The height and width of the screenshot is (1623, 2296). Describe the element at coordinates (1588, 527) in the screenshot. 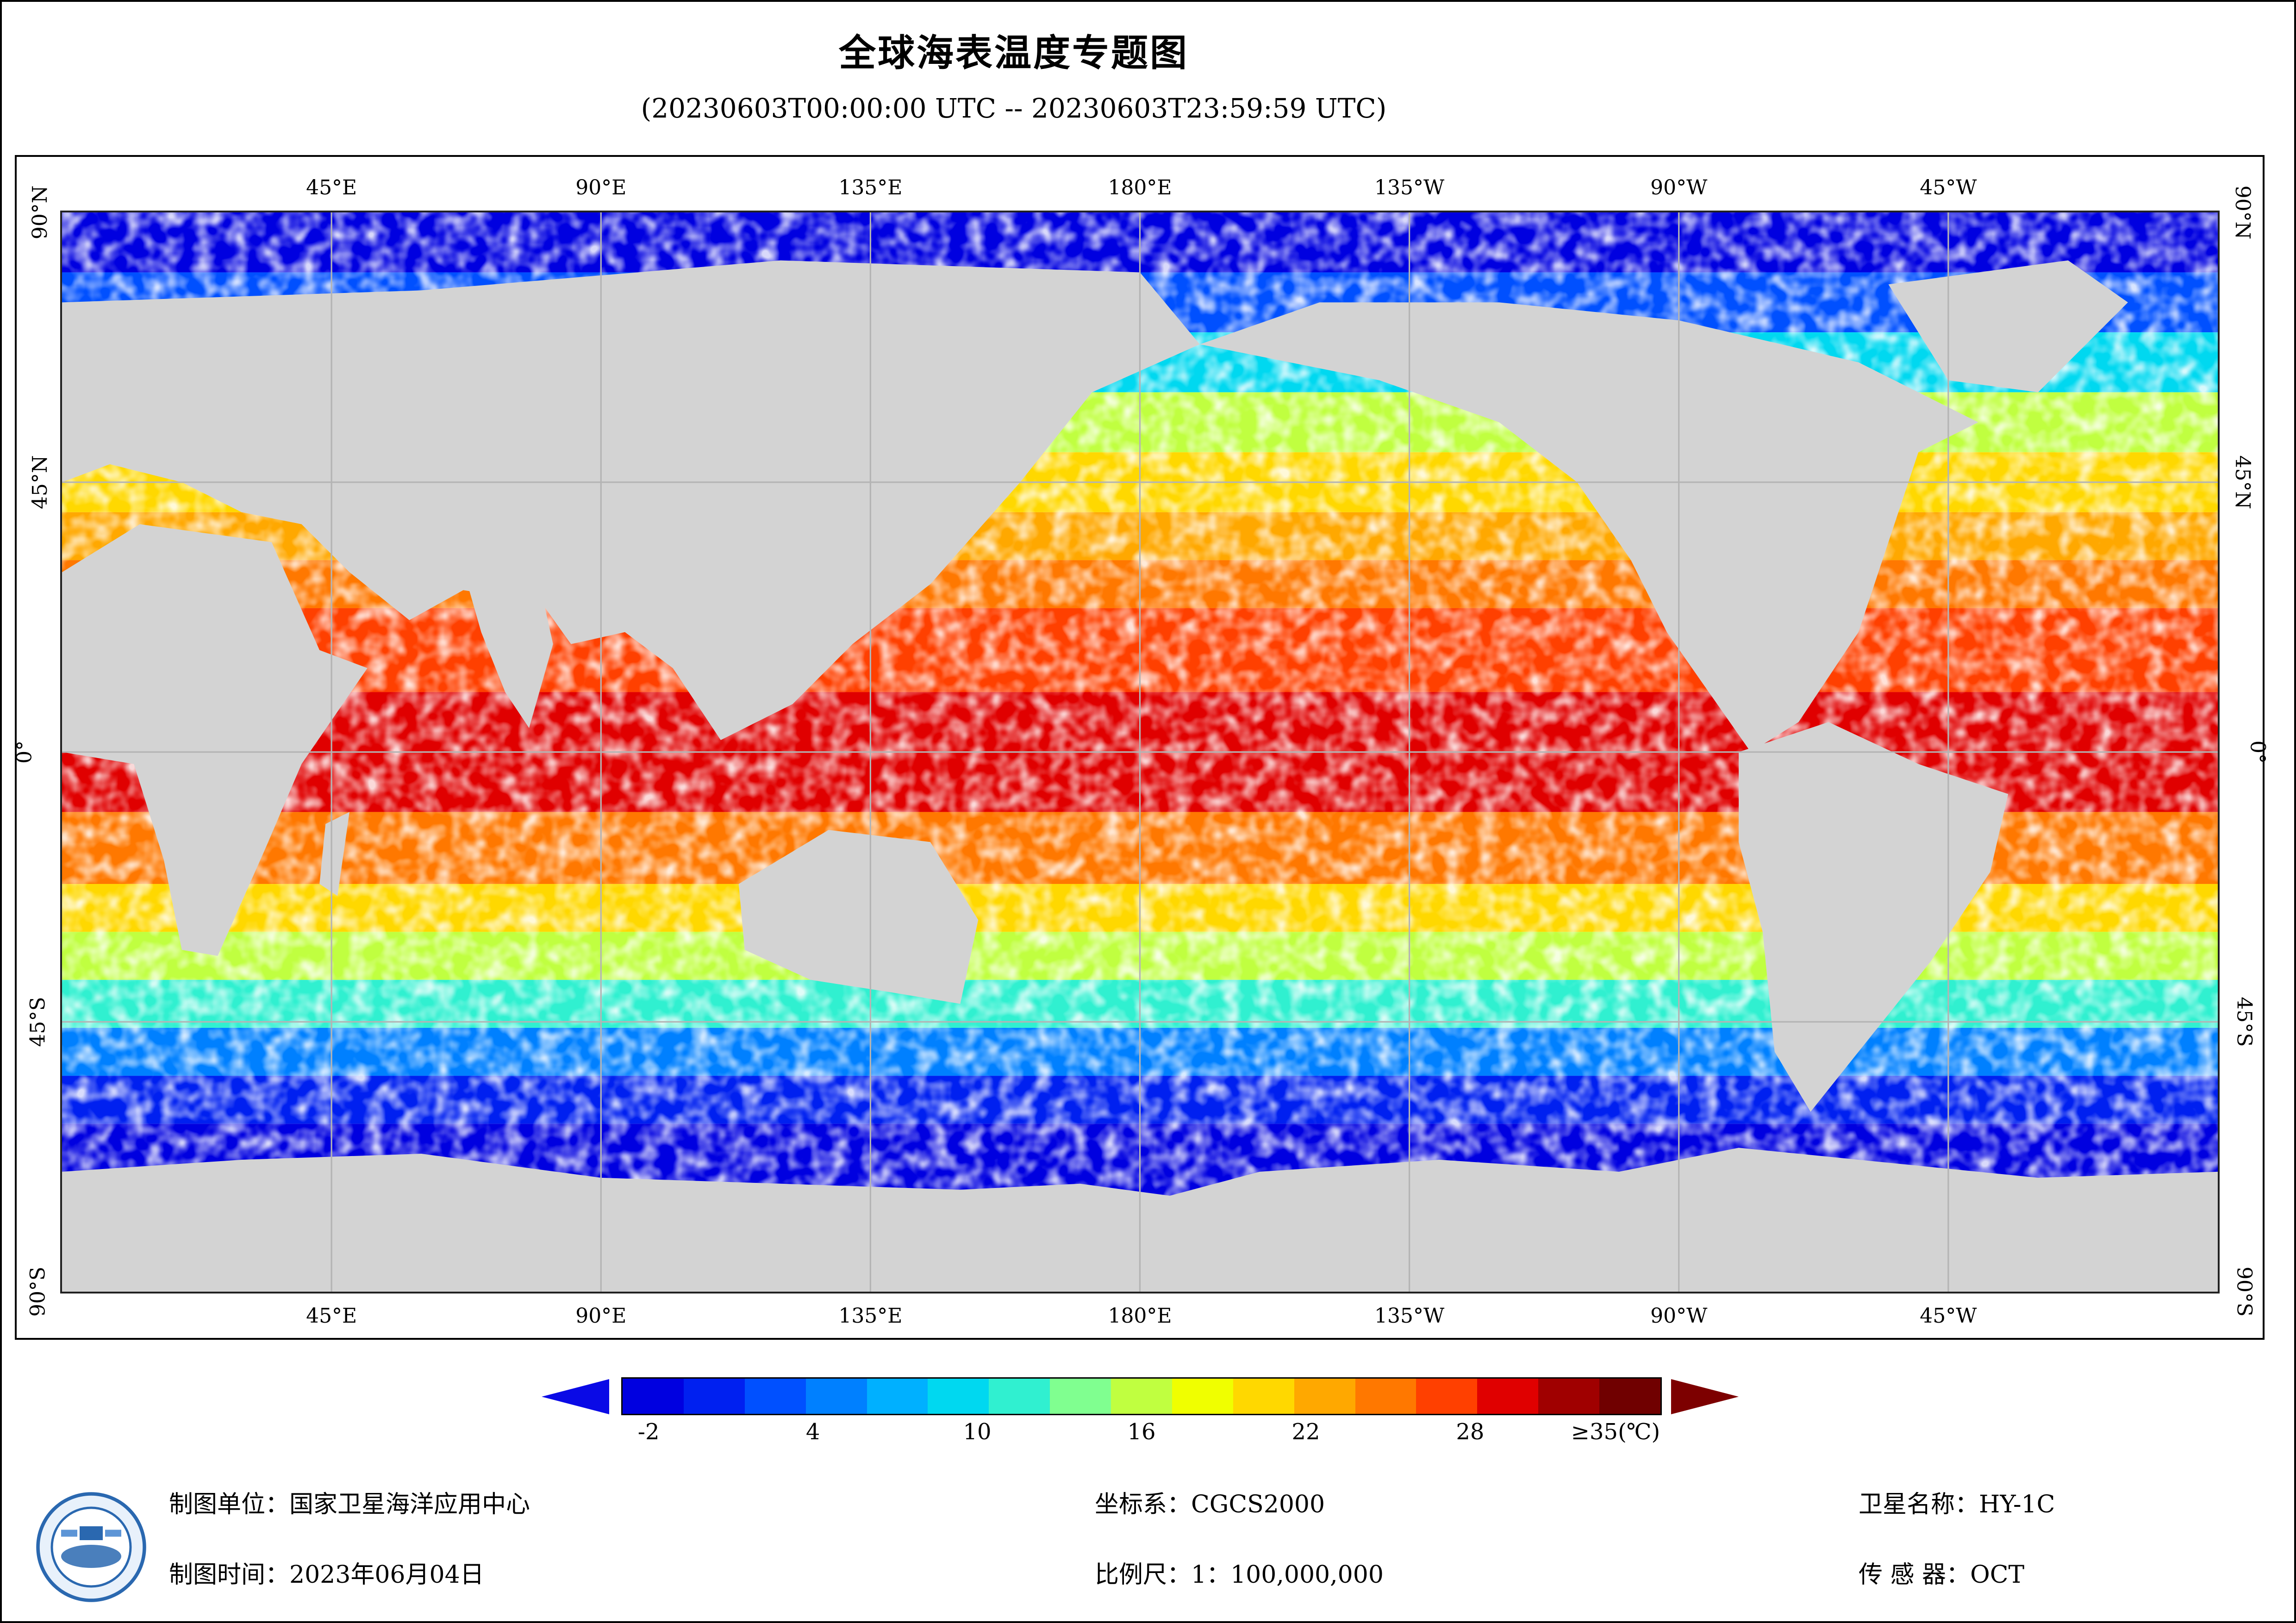

I see `north-america` at that location.